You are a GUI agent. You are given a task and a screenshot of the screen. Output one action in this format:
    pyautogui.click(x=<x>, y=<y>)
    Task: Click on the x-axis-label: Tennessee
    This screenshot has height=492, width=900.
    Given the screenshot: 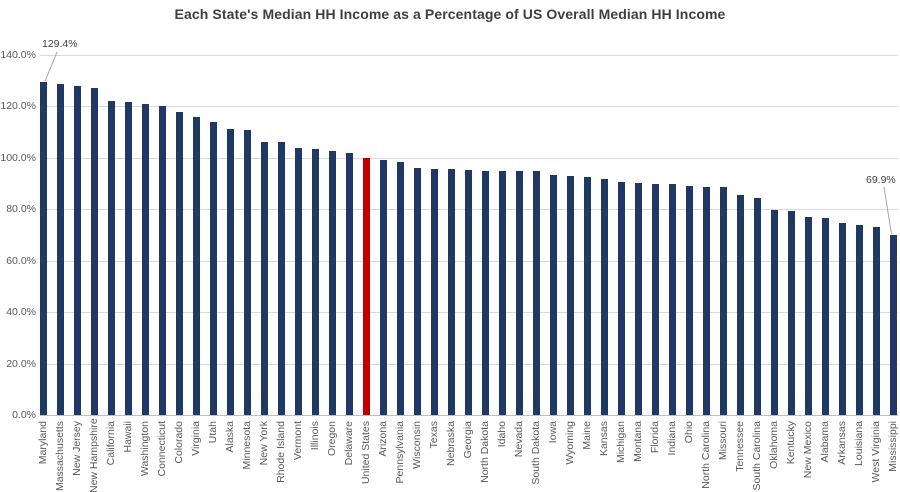 What is the action you would take?
    pyautogui.click(x=739, y=446)
    